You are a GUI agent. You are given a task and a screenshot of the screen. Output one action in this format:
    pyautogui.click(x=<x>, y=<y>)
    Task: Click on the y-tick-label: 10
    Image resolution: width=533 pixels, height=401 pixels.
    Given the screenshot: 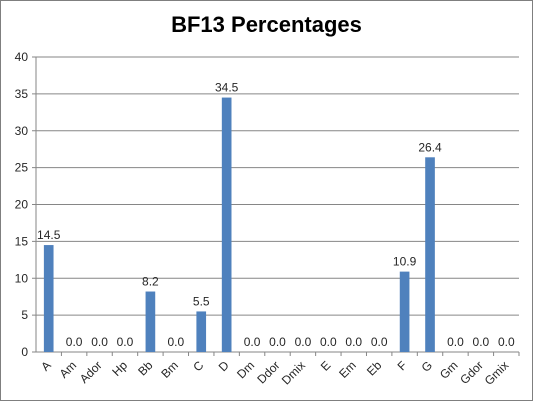 What is the action you would take?
    pyautogui.click(x=22, y=278)
    